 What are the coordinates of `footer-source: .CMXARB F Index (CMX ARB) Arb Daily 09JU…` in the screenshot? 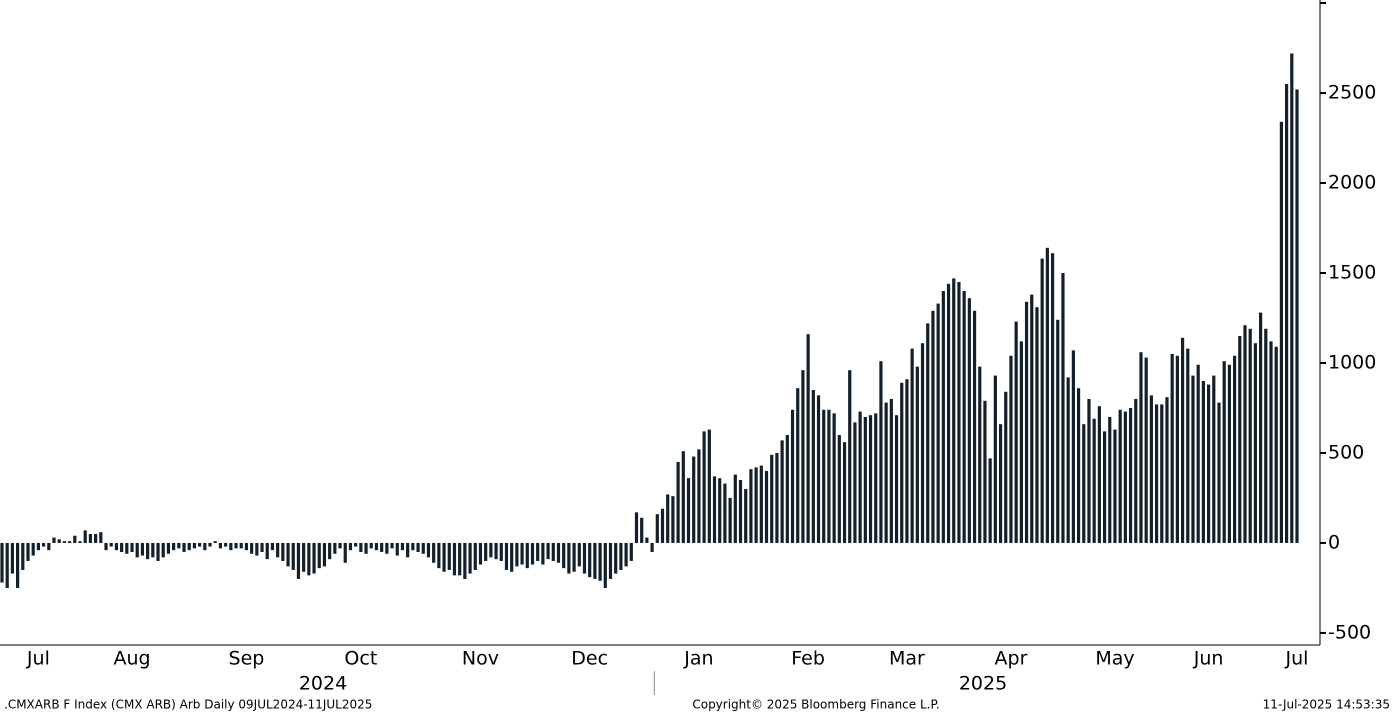 It's located at (188, 705).